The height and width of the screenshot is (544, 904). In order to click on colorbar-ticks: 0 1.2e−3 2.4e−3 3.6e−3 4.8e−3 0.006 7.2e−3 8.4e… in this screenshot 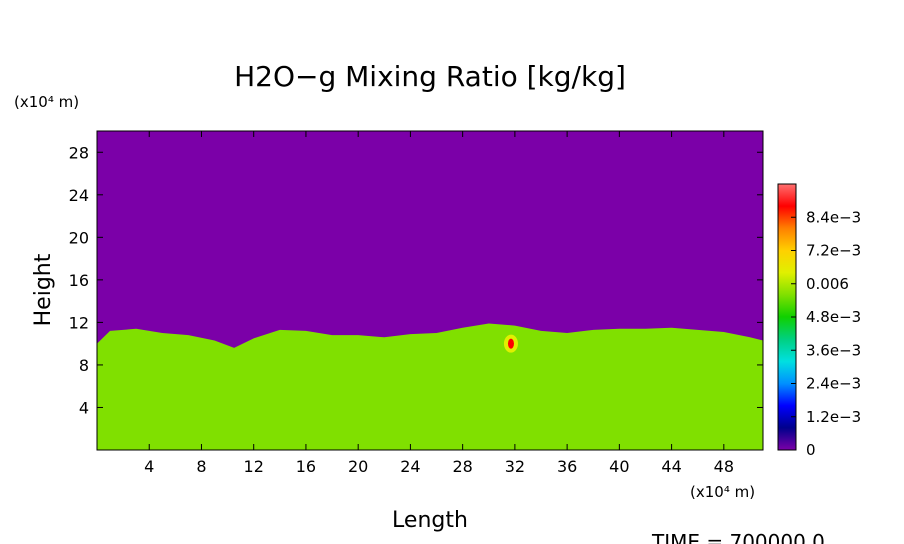, I will do `click(826, 333)`.